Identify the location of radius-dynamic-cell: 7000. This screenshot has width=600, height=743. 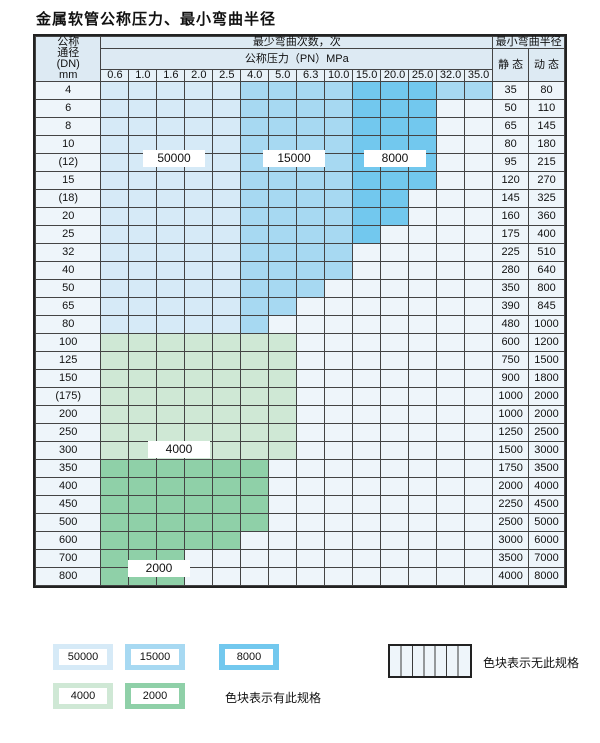
(546, 558).